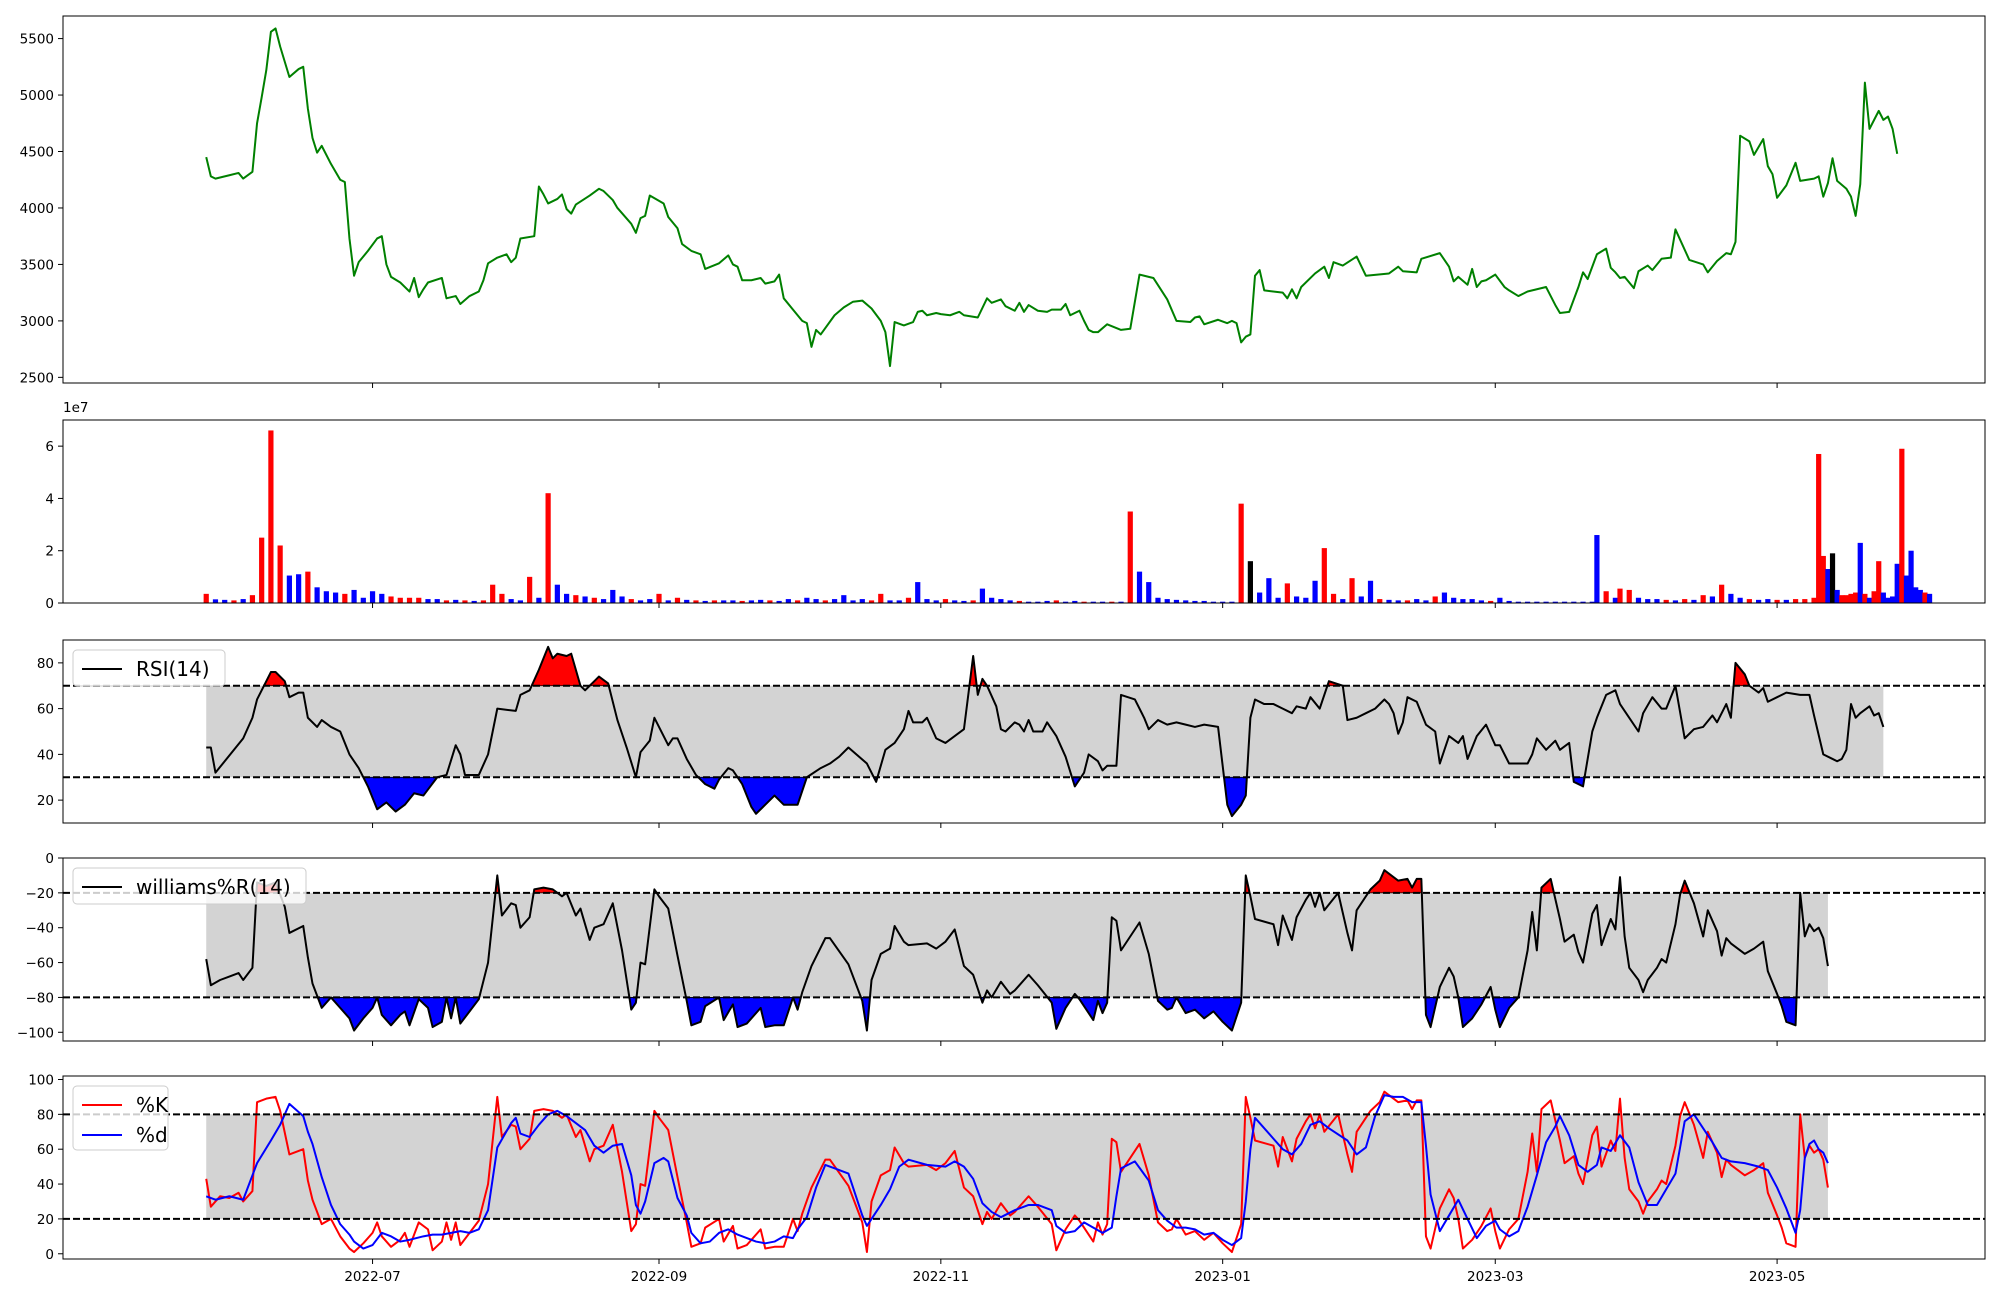 This screenshot has width=2000, height=1300. I want to click on legend-label: RSI(14), so click(173, 669).